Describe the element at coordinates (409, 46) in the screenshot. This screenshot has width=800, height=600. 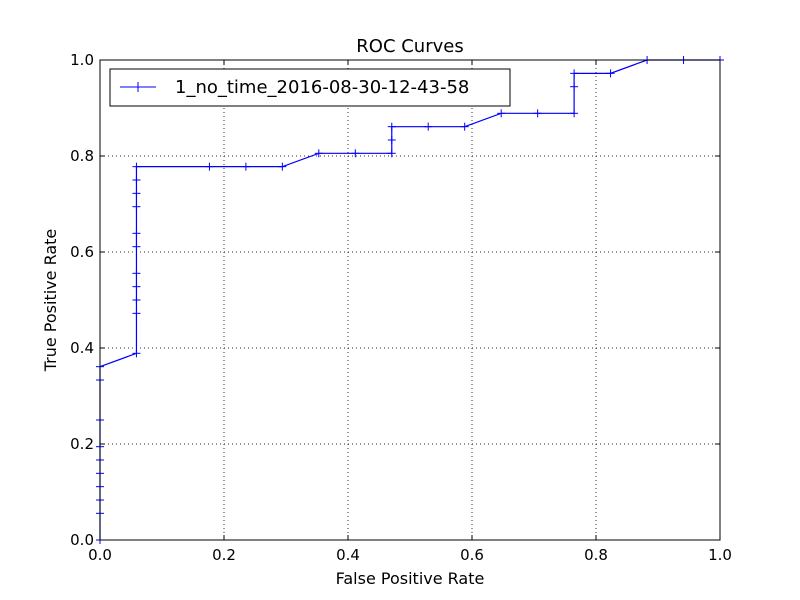
I see `chart-title: ROC Curves` at that location.